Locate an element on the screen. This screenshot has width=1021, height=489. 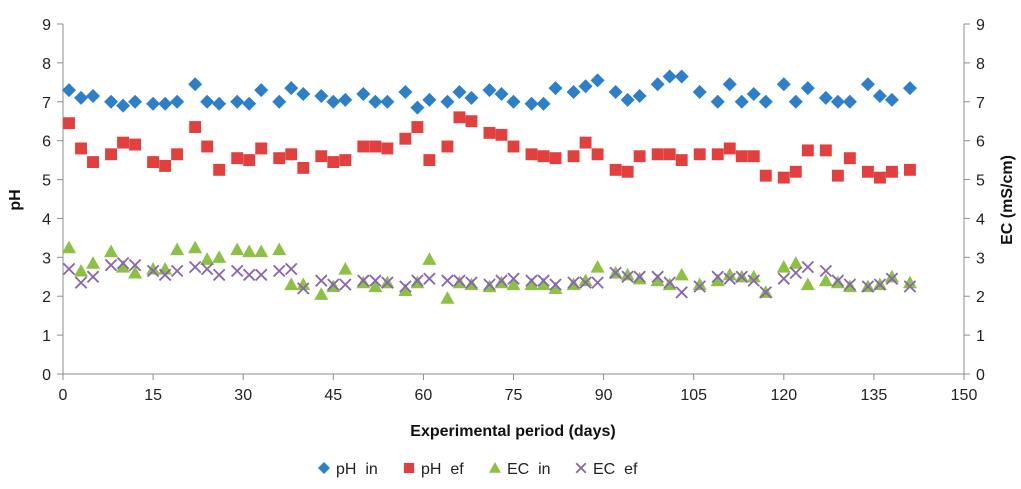
x-tick-label: 60 is located at coordinates (424, 395).